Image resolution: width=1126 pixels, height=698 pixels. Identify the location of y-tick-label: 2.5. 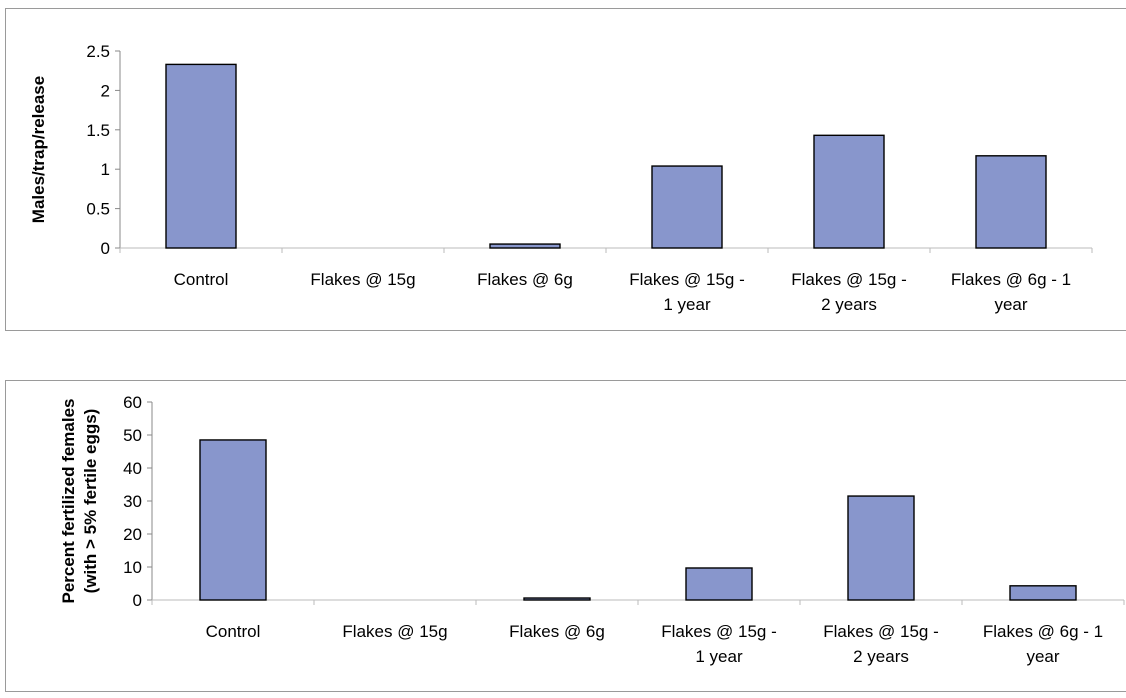
(98, 51).